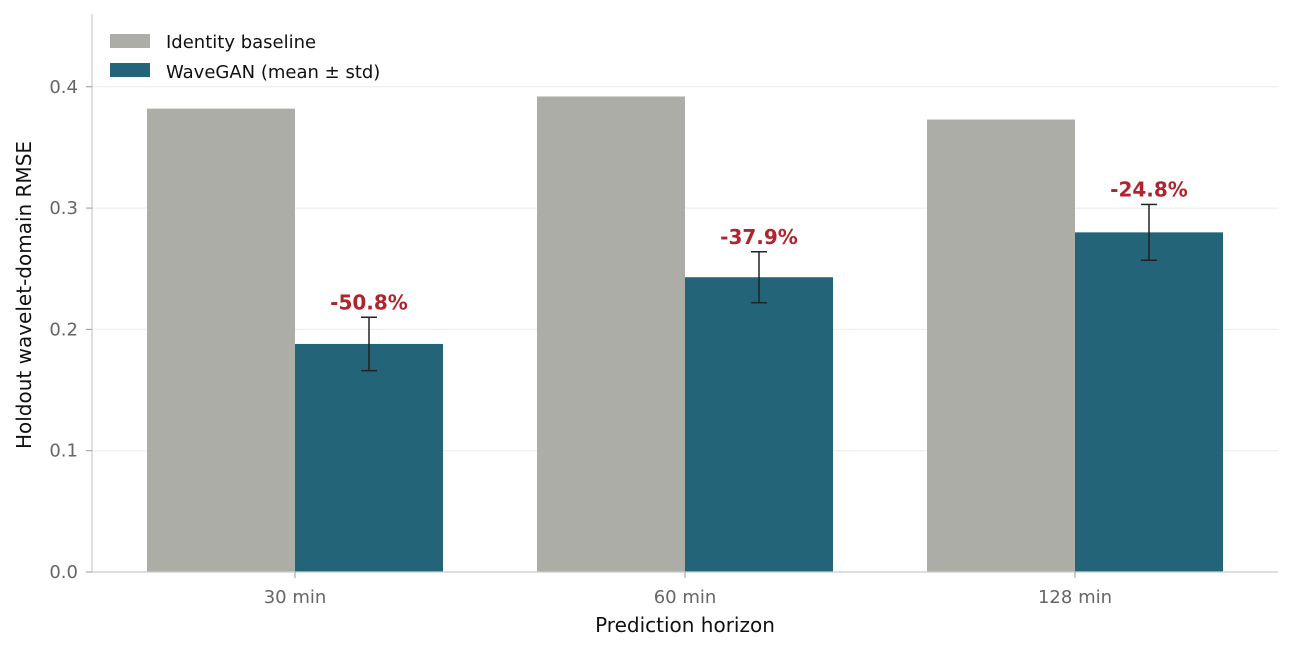  I want to click on x-tick-label: 128 min, so click(1075, 597).